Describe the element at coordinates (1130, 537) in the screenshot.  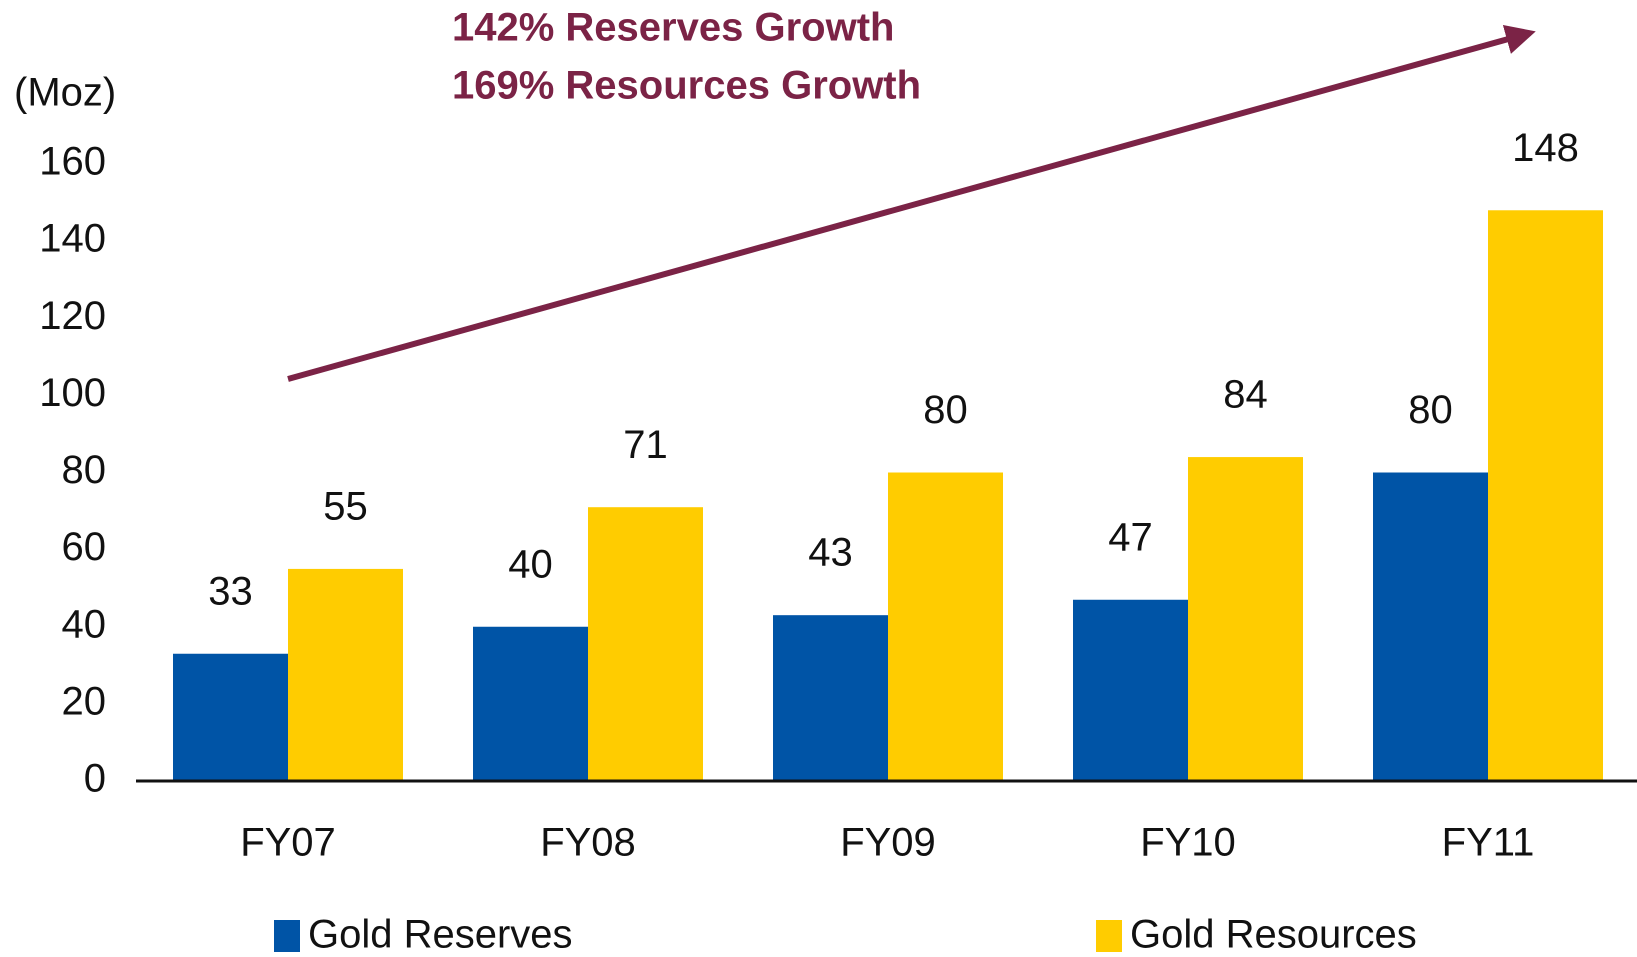
I see `value-label: 47` at that location.